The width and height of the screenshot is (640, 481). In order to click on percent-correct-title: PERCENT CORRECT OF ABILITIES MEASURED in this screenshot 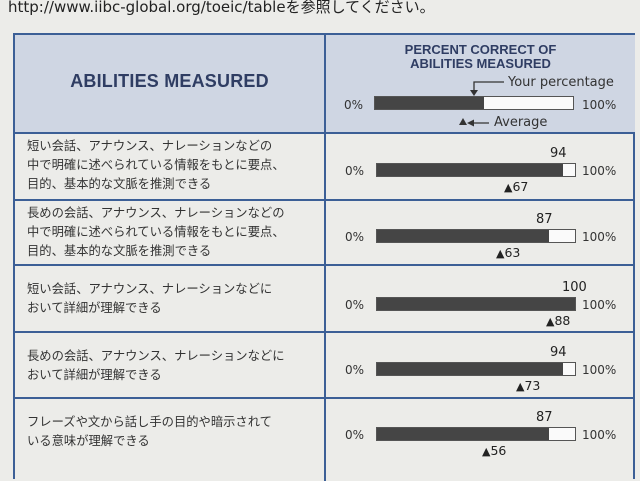, I will do `click(480, 57)`.